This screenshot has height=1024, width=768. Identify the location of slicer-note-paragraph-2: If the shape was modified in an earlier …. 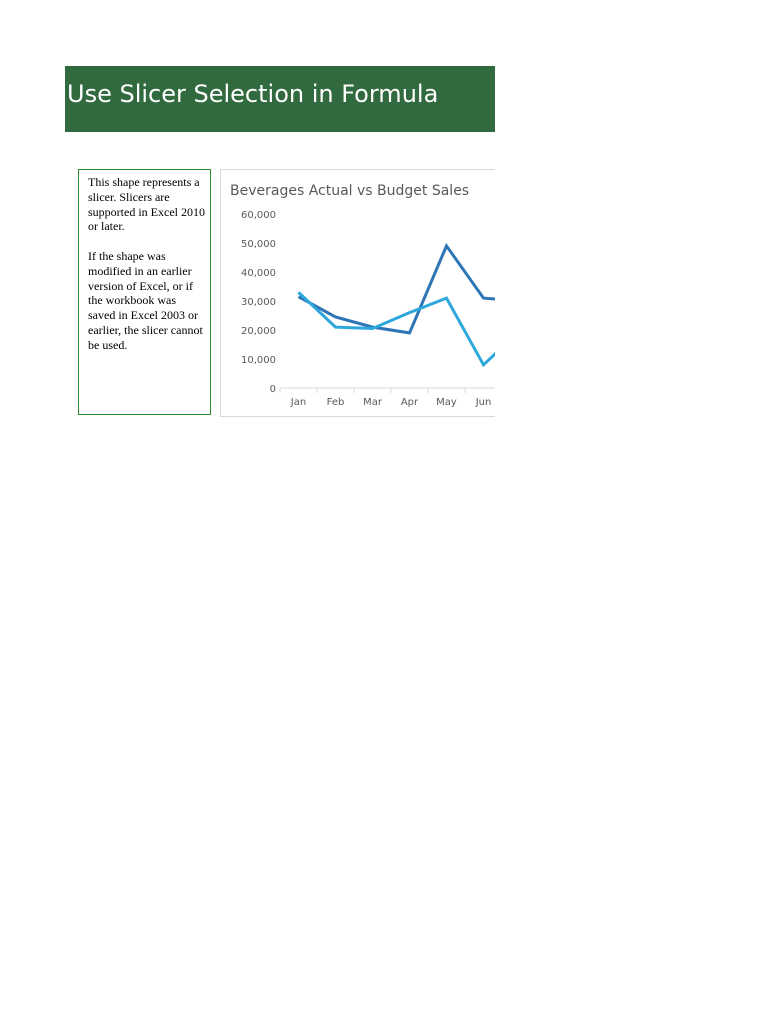
(145, 300).